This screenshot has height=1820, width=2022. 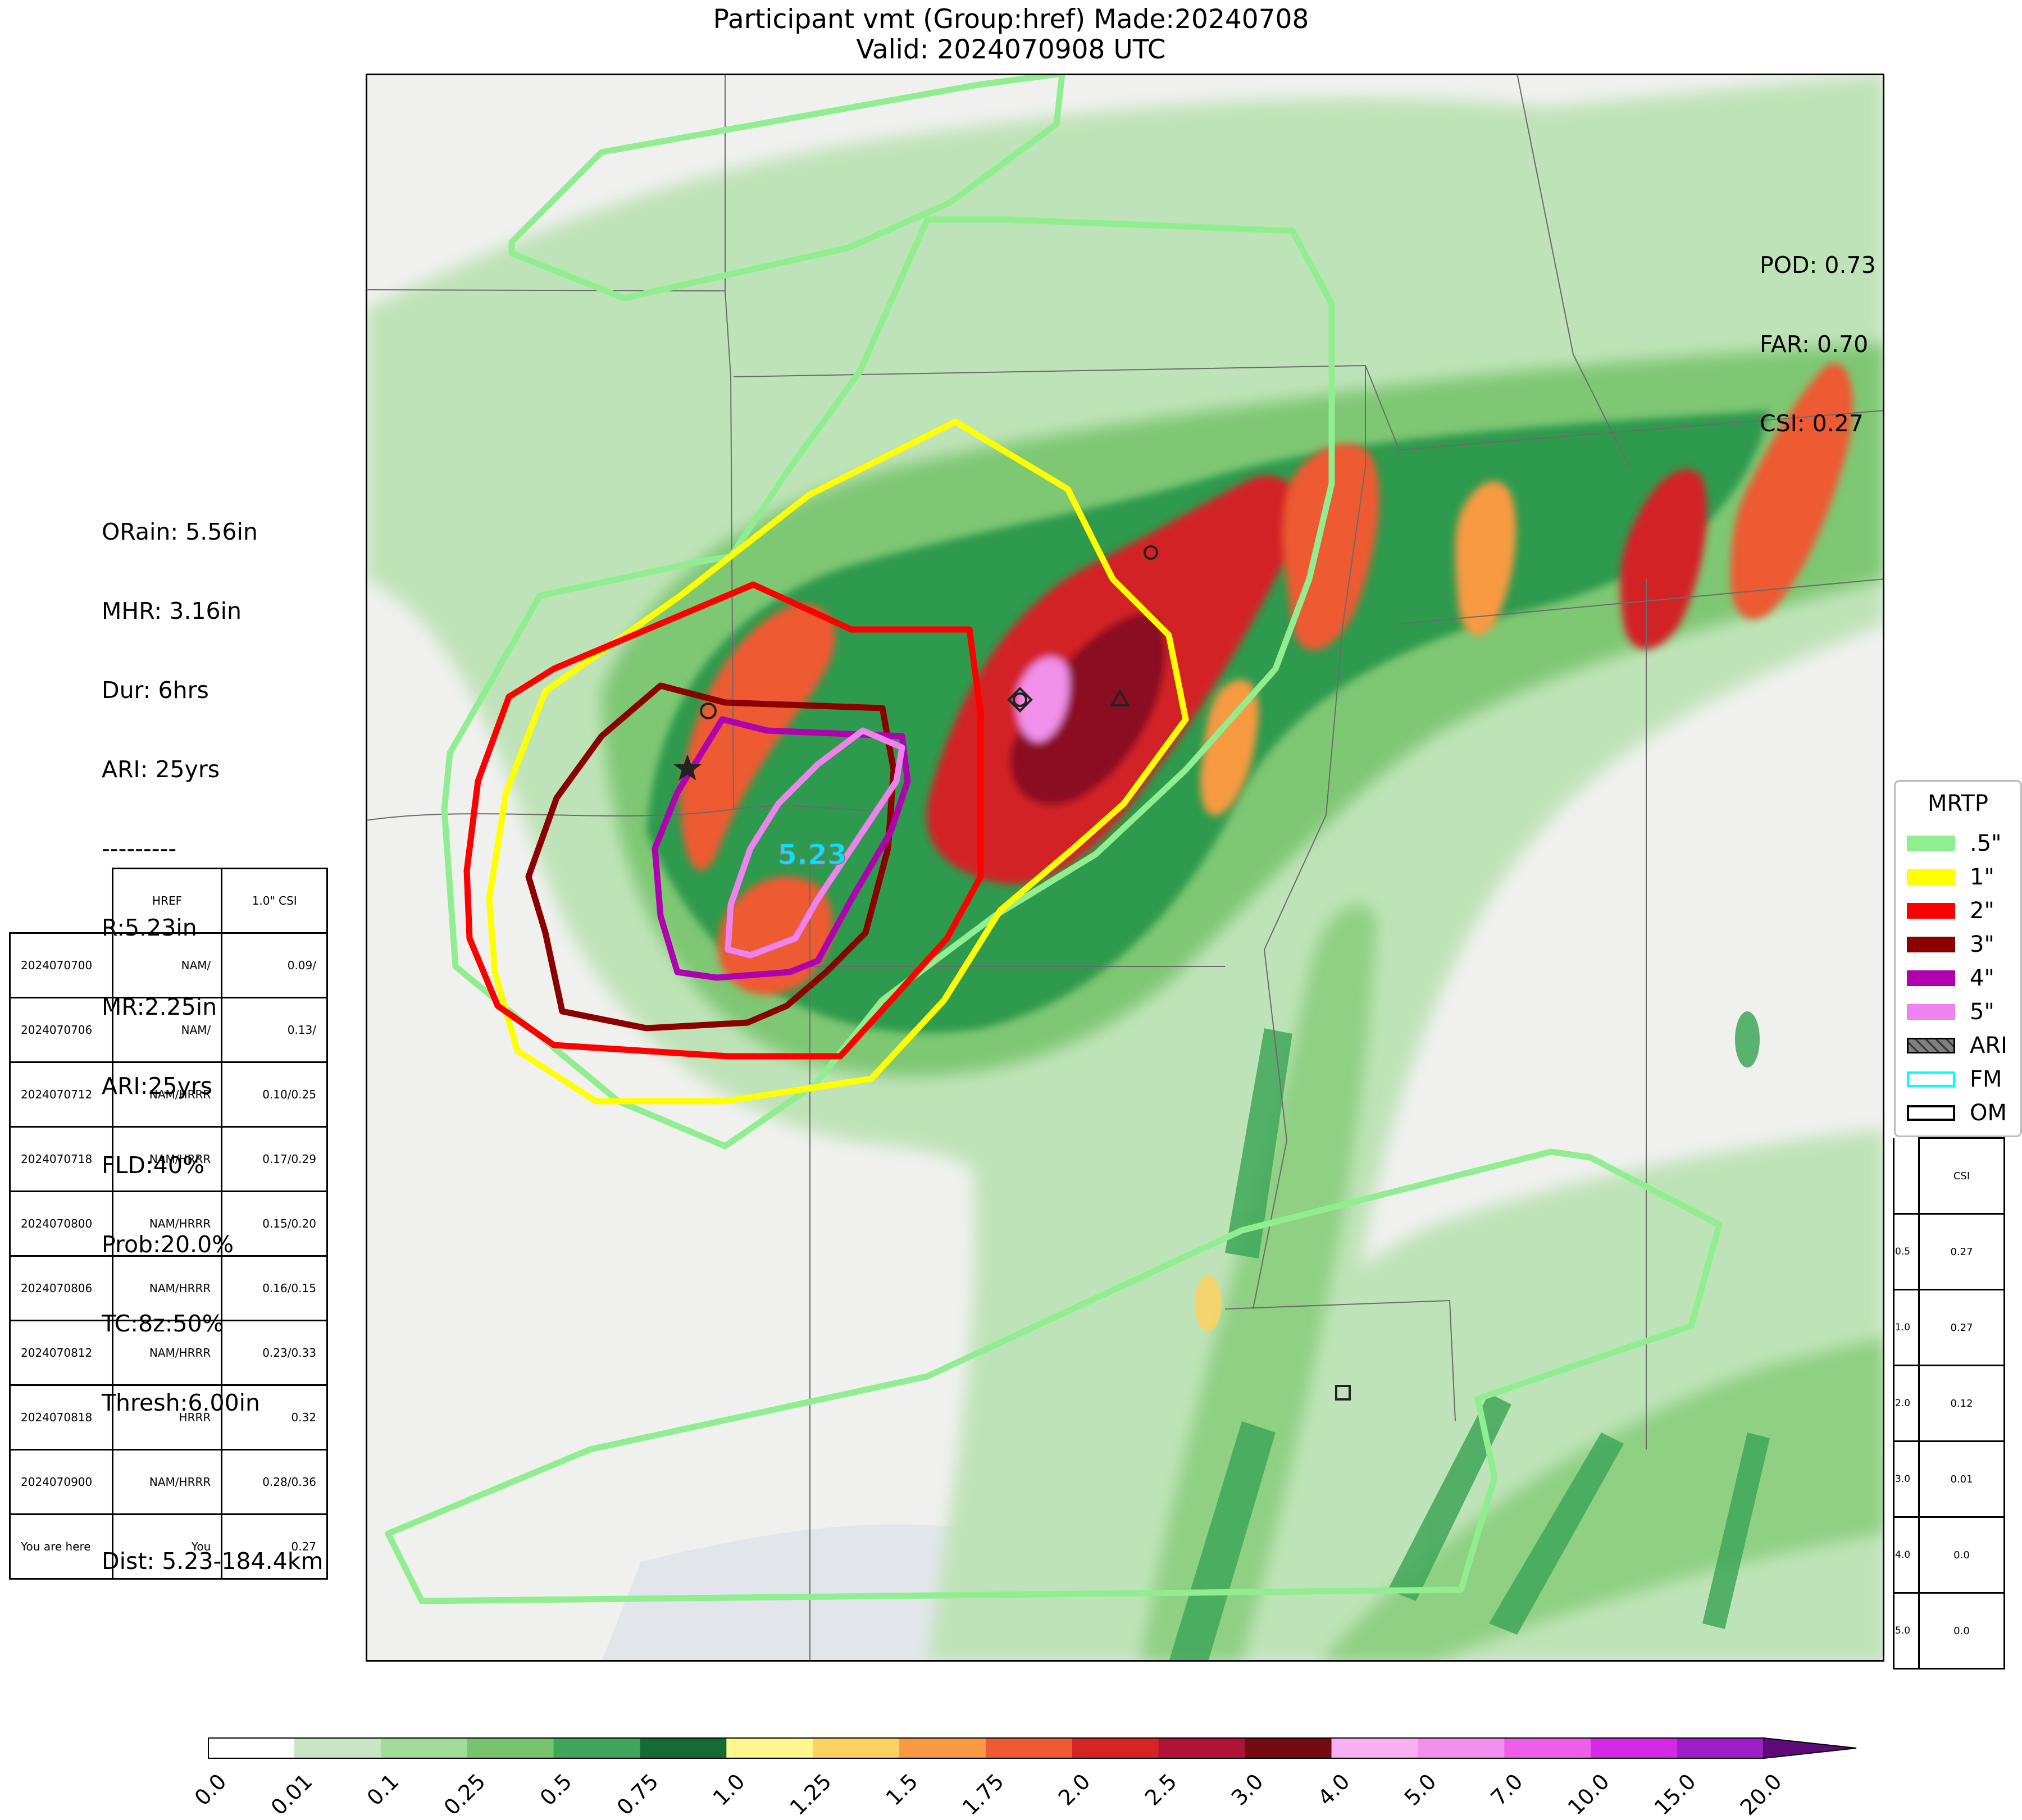 What do you see at coordinates (1075, 1789) in the screenshot?
I see `colorbar-tick-label: 2.0` at bounding box center [1075, 1789].